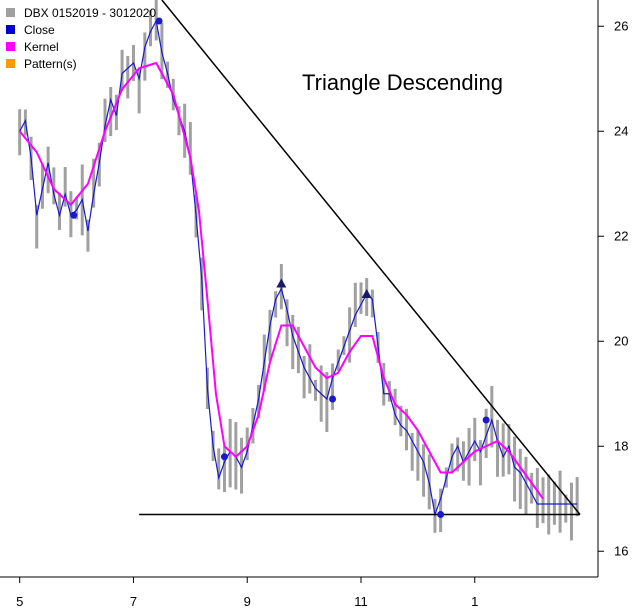  Describe the element at coordinates (621, 235) in the screenshot. I see `y-tick-label: 22` at that location.